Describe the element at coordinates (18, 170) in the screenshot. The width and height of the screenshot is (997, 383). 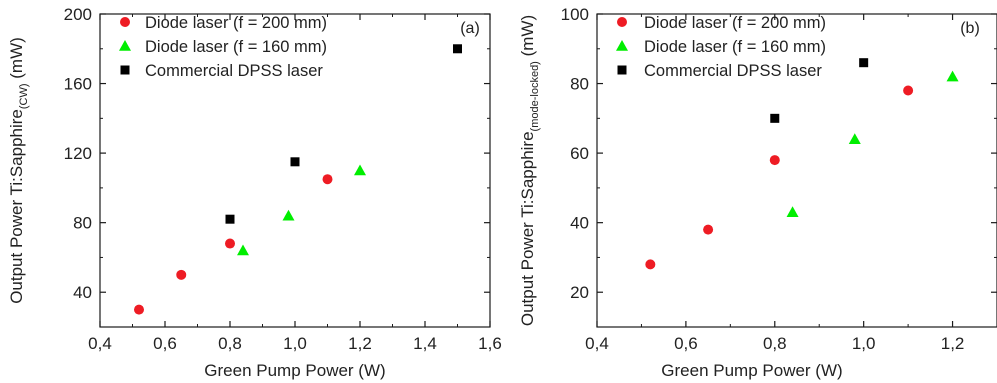
I see `y-axis-title: Output Power Ti:Sapphire(CW) (mW)` at that location.